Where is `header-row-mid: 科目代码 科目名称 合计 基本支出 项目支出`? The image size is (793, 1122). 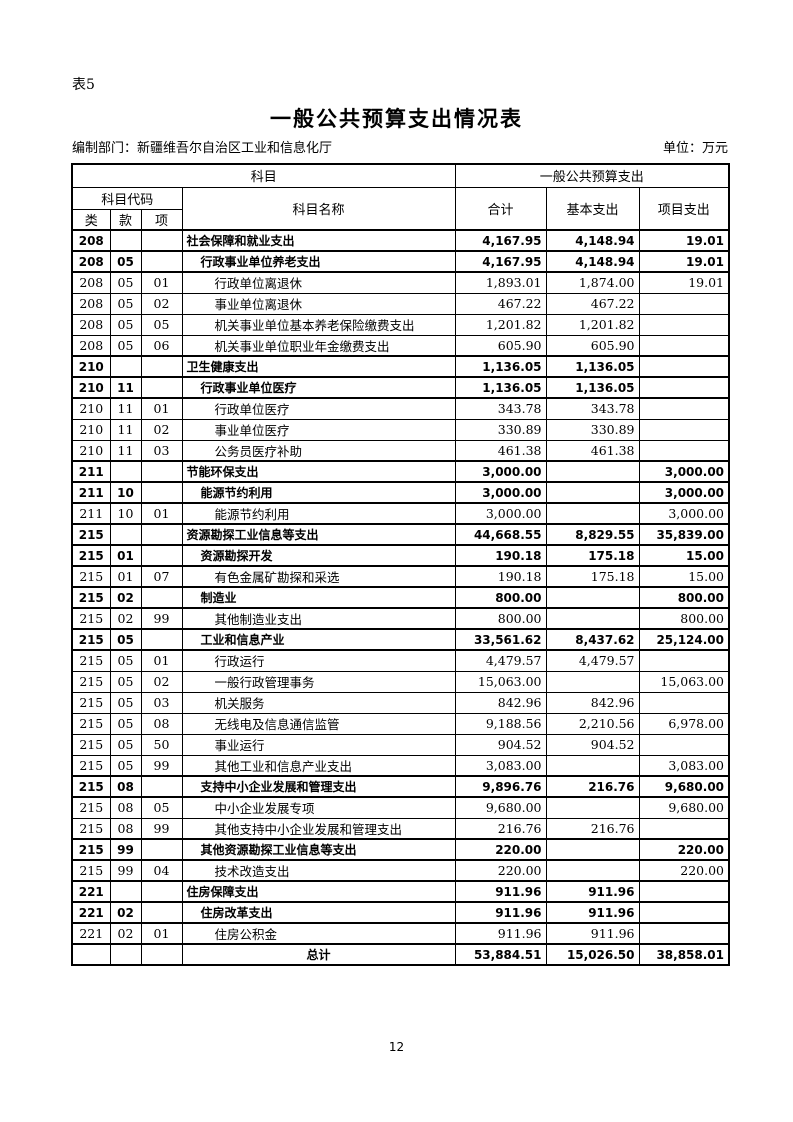 header-row-mid: 科目代码 科目名称 合计 基本支出 项目支出 is located at coordinates (400, 208).